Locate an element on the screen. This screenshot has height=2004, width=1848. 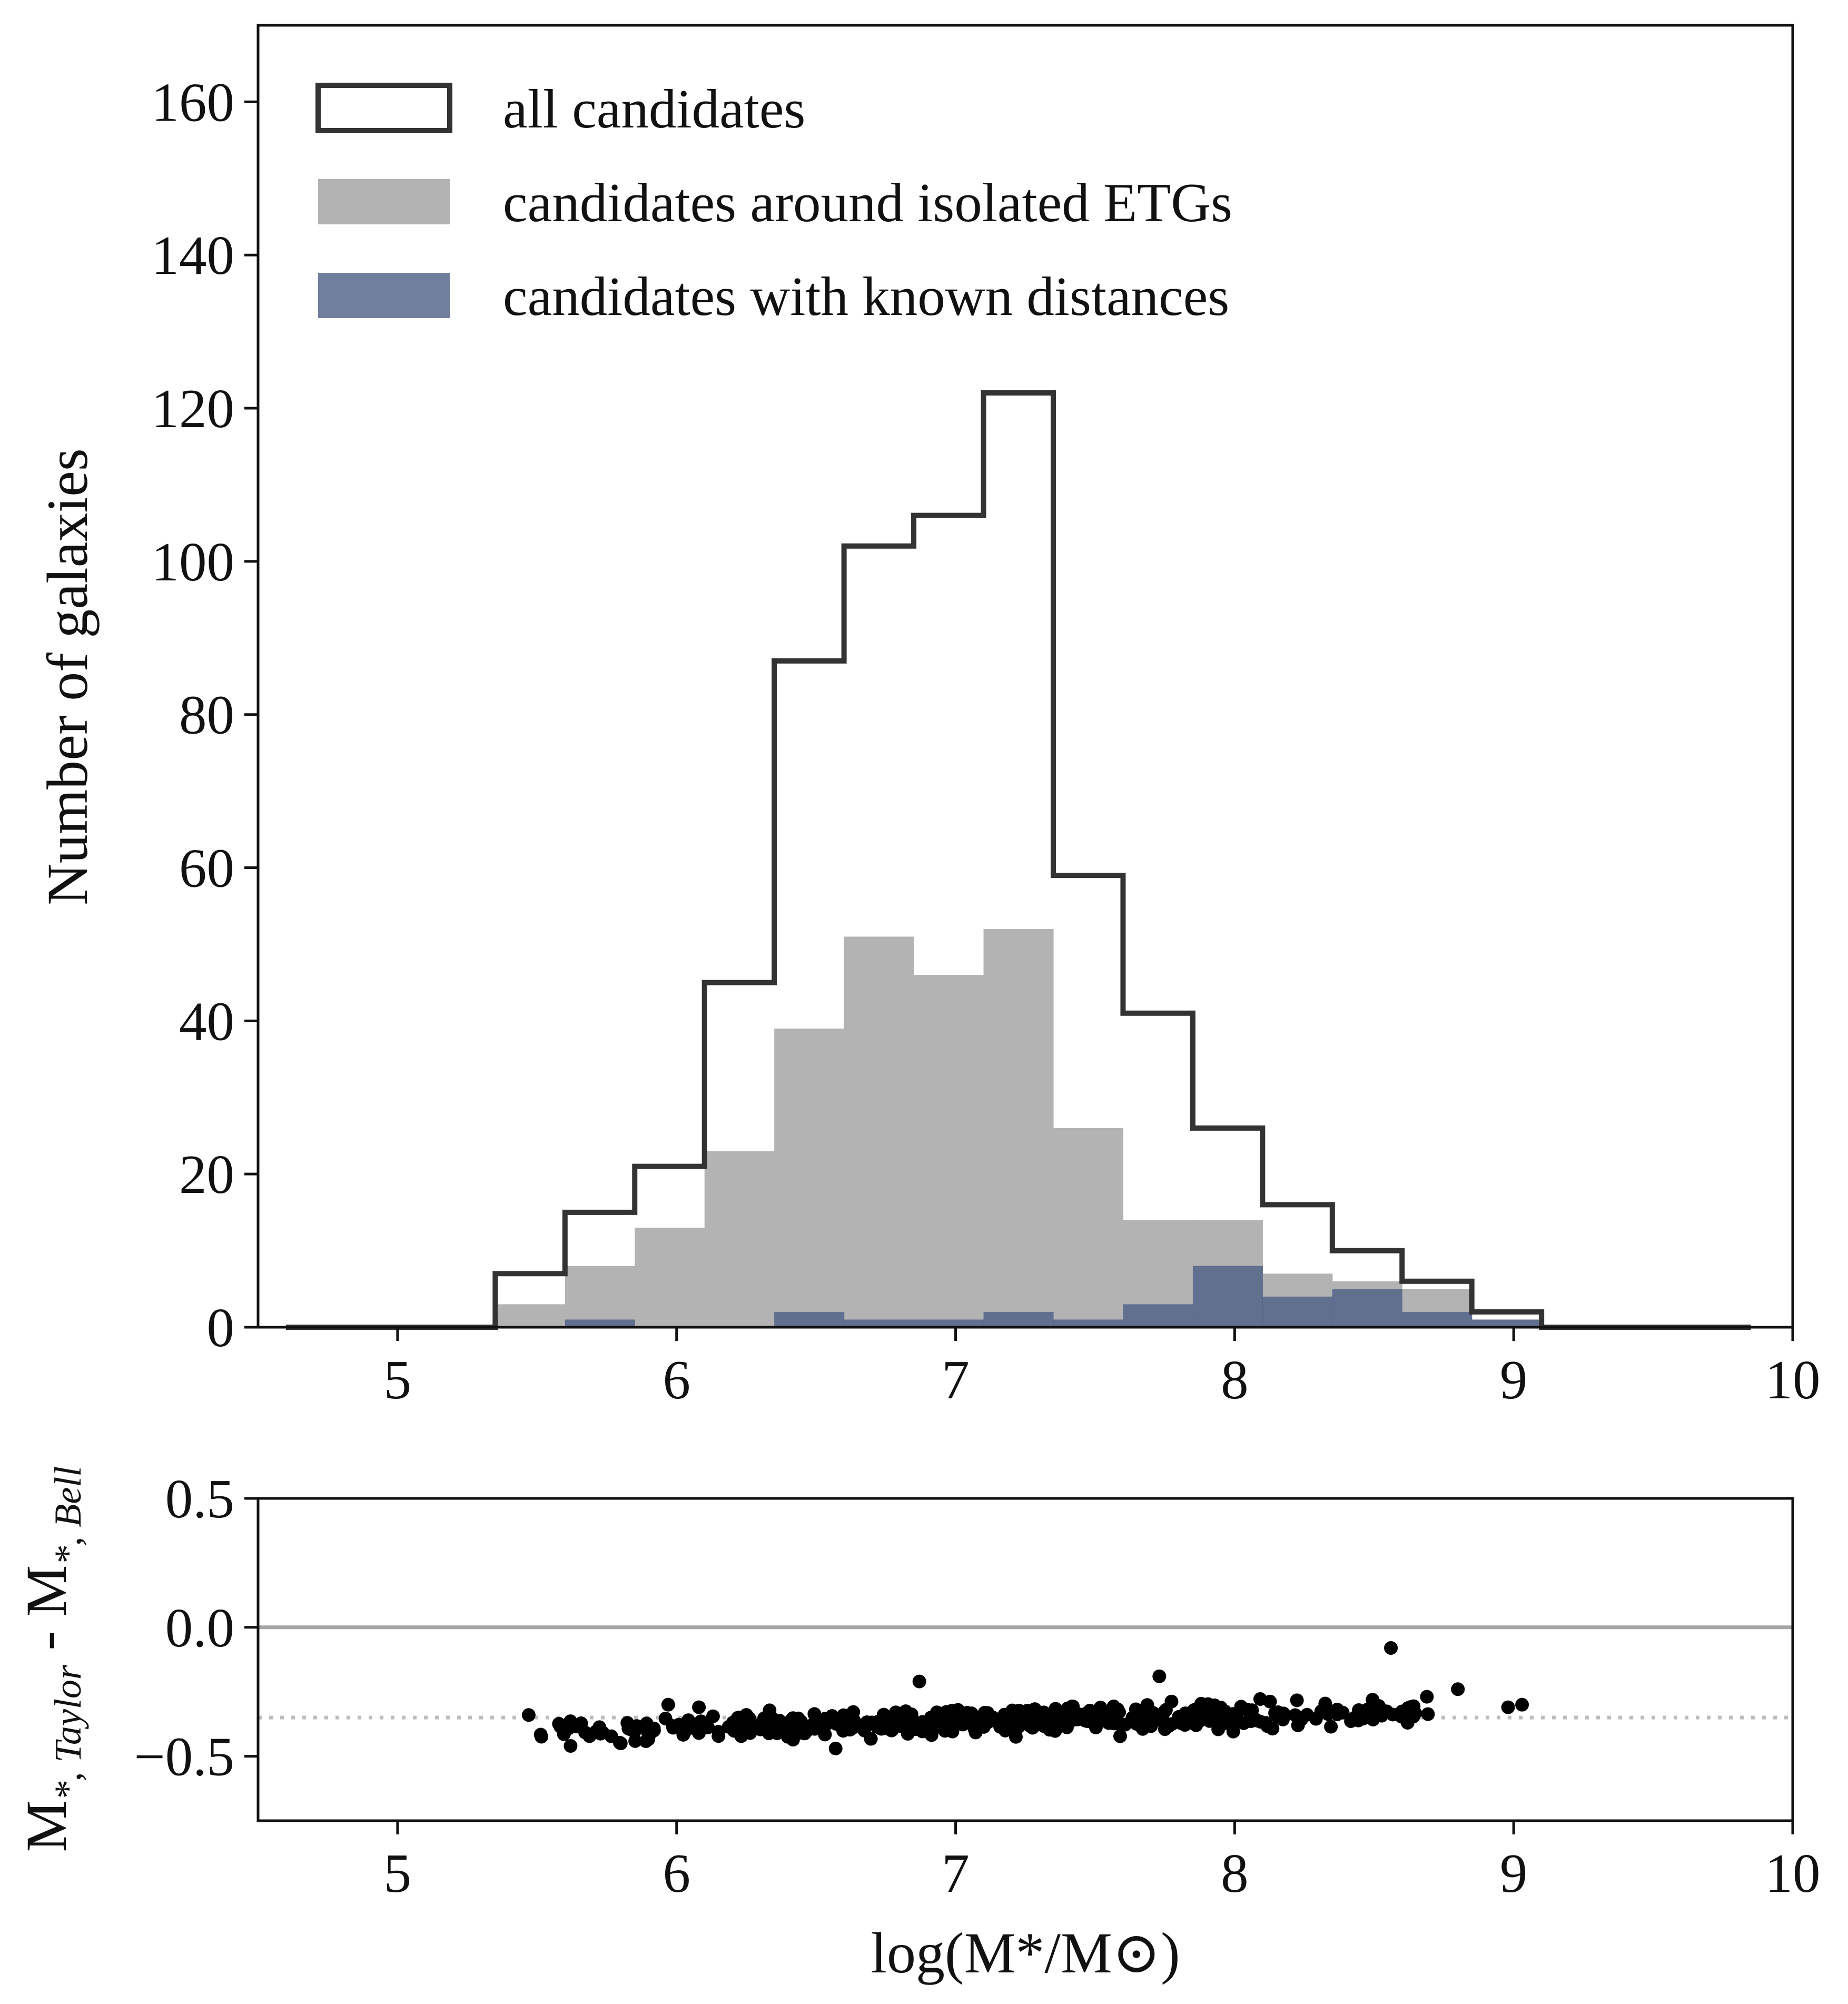
hist-x-tick-label: 9 is located at coordinates (1514, 1379).